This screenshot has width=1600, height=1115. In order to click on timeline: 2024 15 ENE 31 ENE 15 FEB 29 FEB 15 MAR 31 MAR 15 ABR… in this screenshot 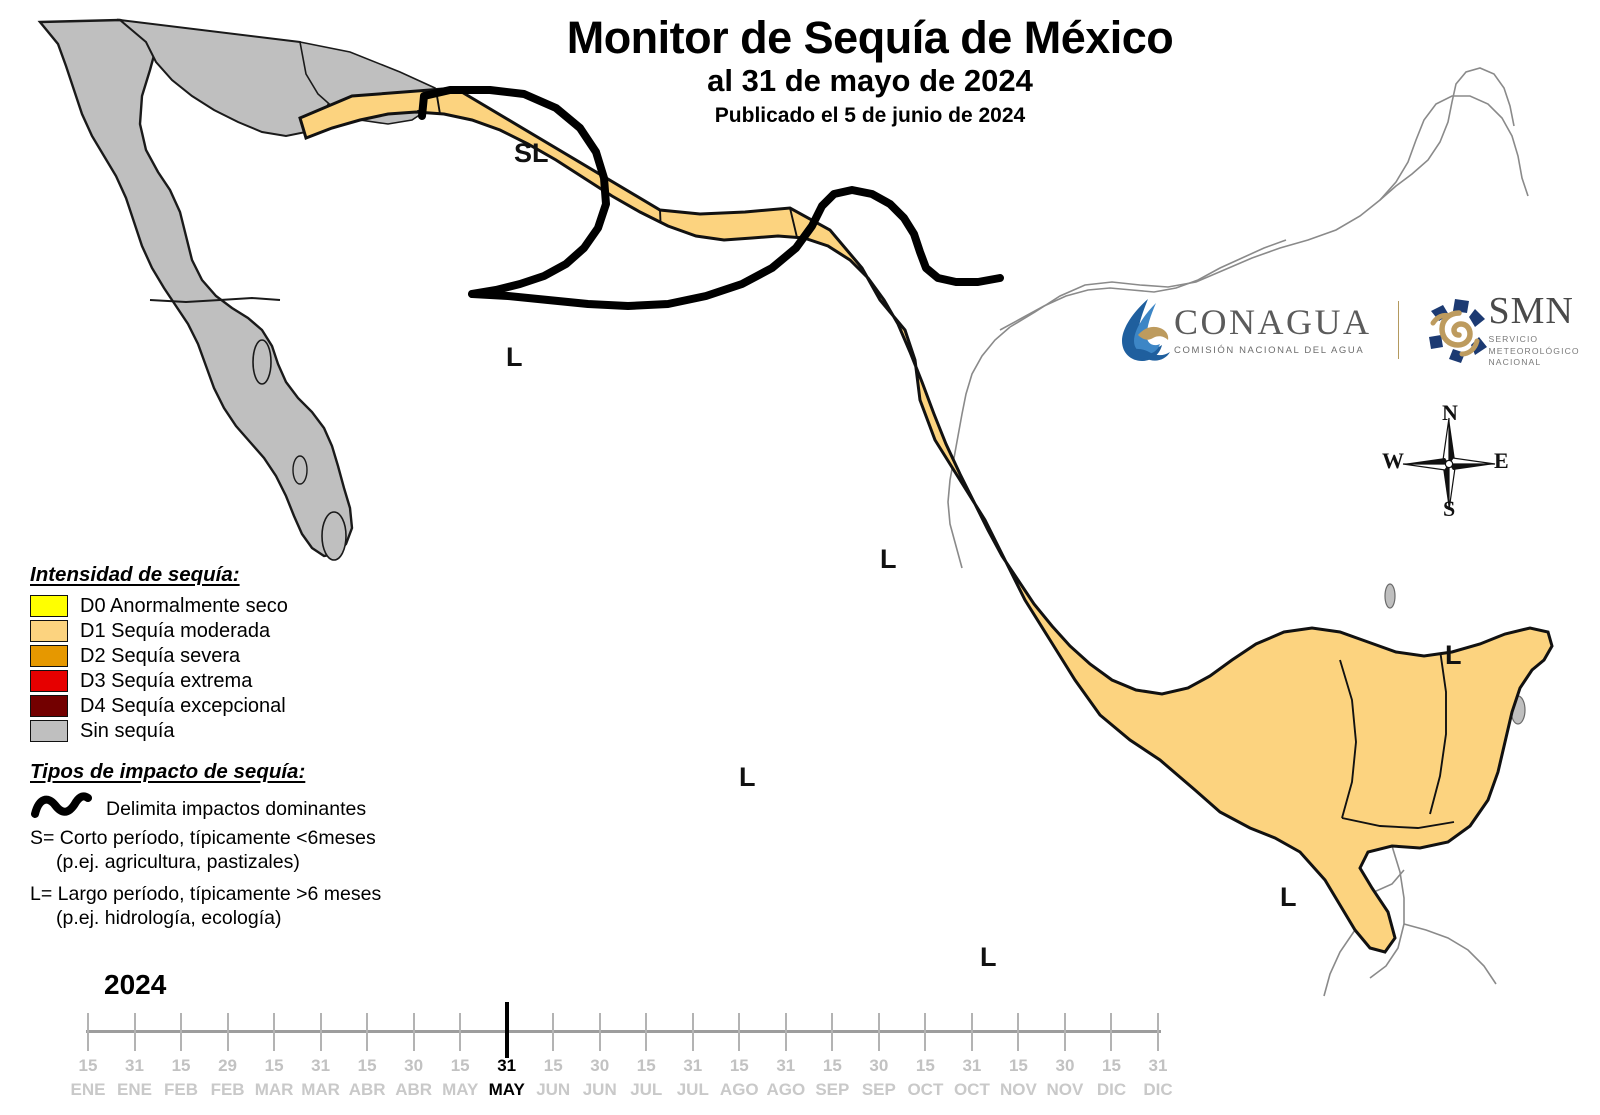, I will do `click(800, 1037)`.